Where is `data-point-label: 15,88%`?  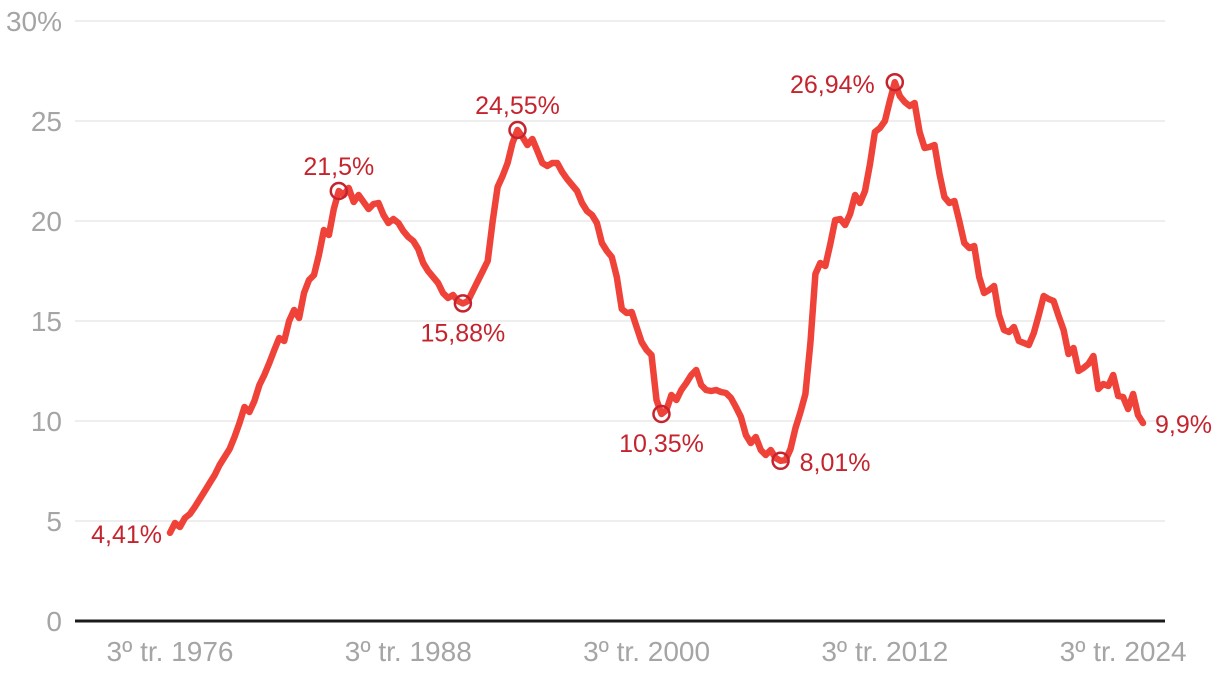 data-point-label: 15,88% is located at coordinates (462, 333).